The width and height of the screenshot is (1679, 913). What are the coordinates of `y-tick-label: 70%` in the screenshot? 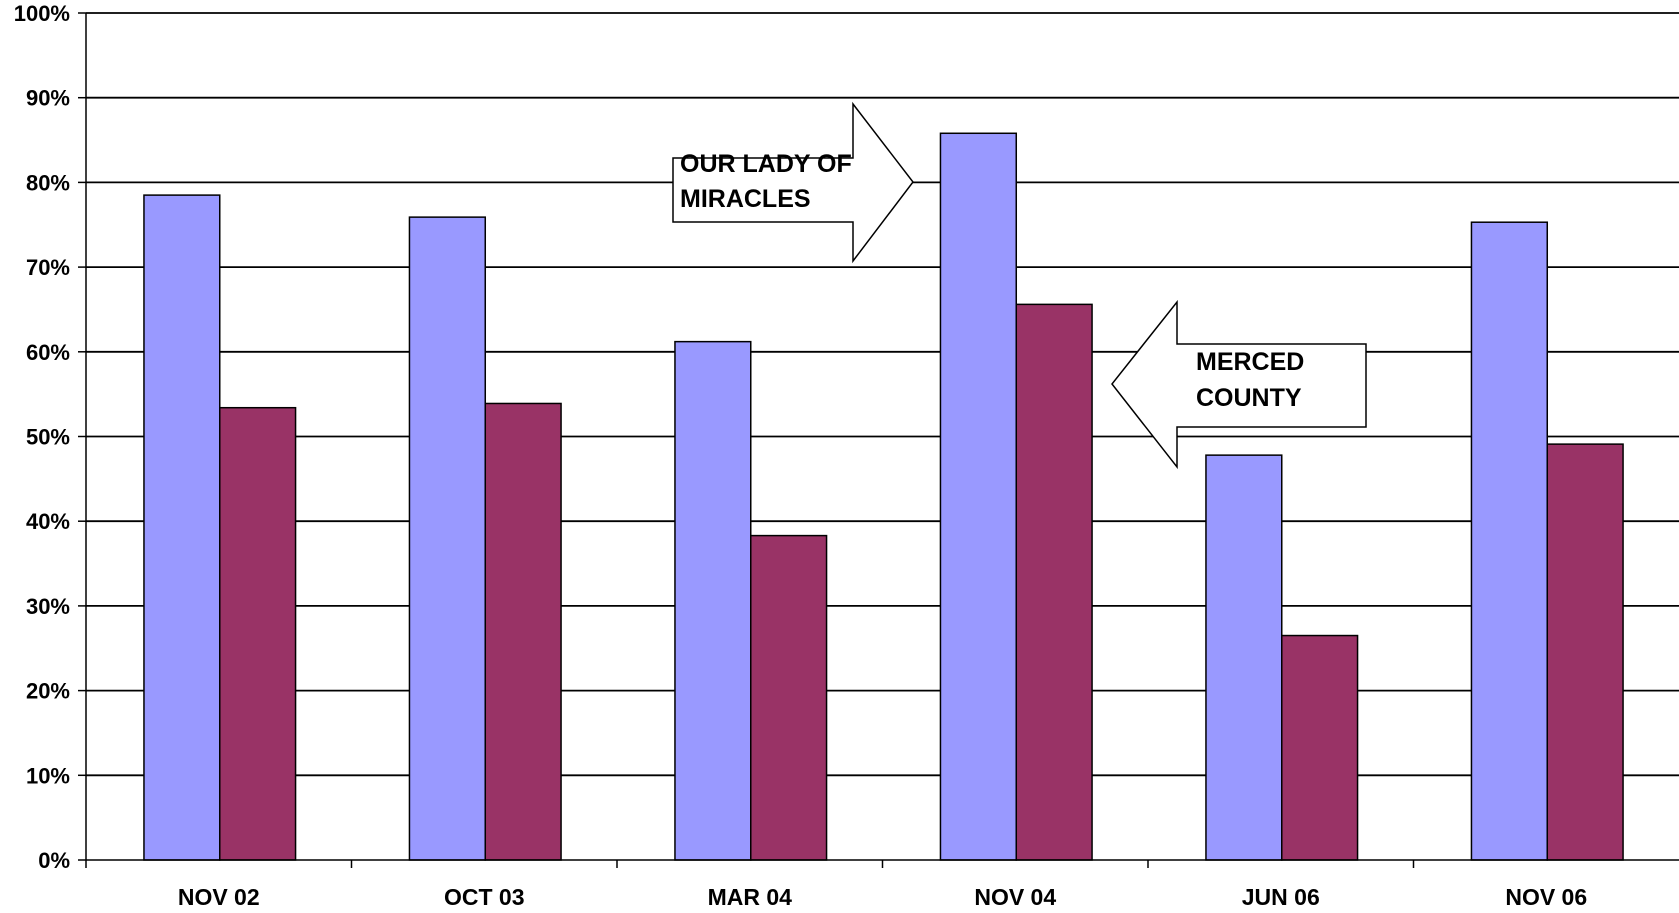 It's located at (48, 267).